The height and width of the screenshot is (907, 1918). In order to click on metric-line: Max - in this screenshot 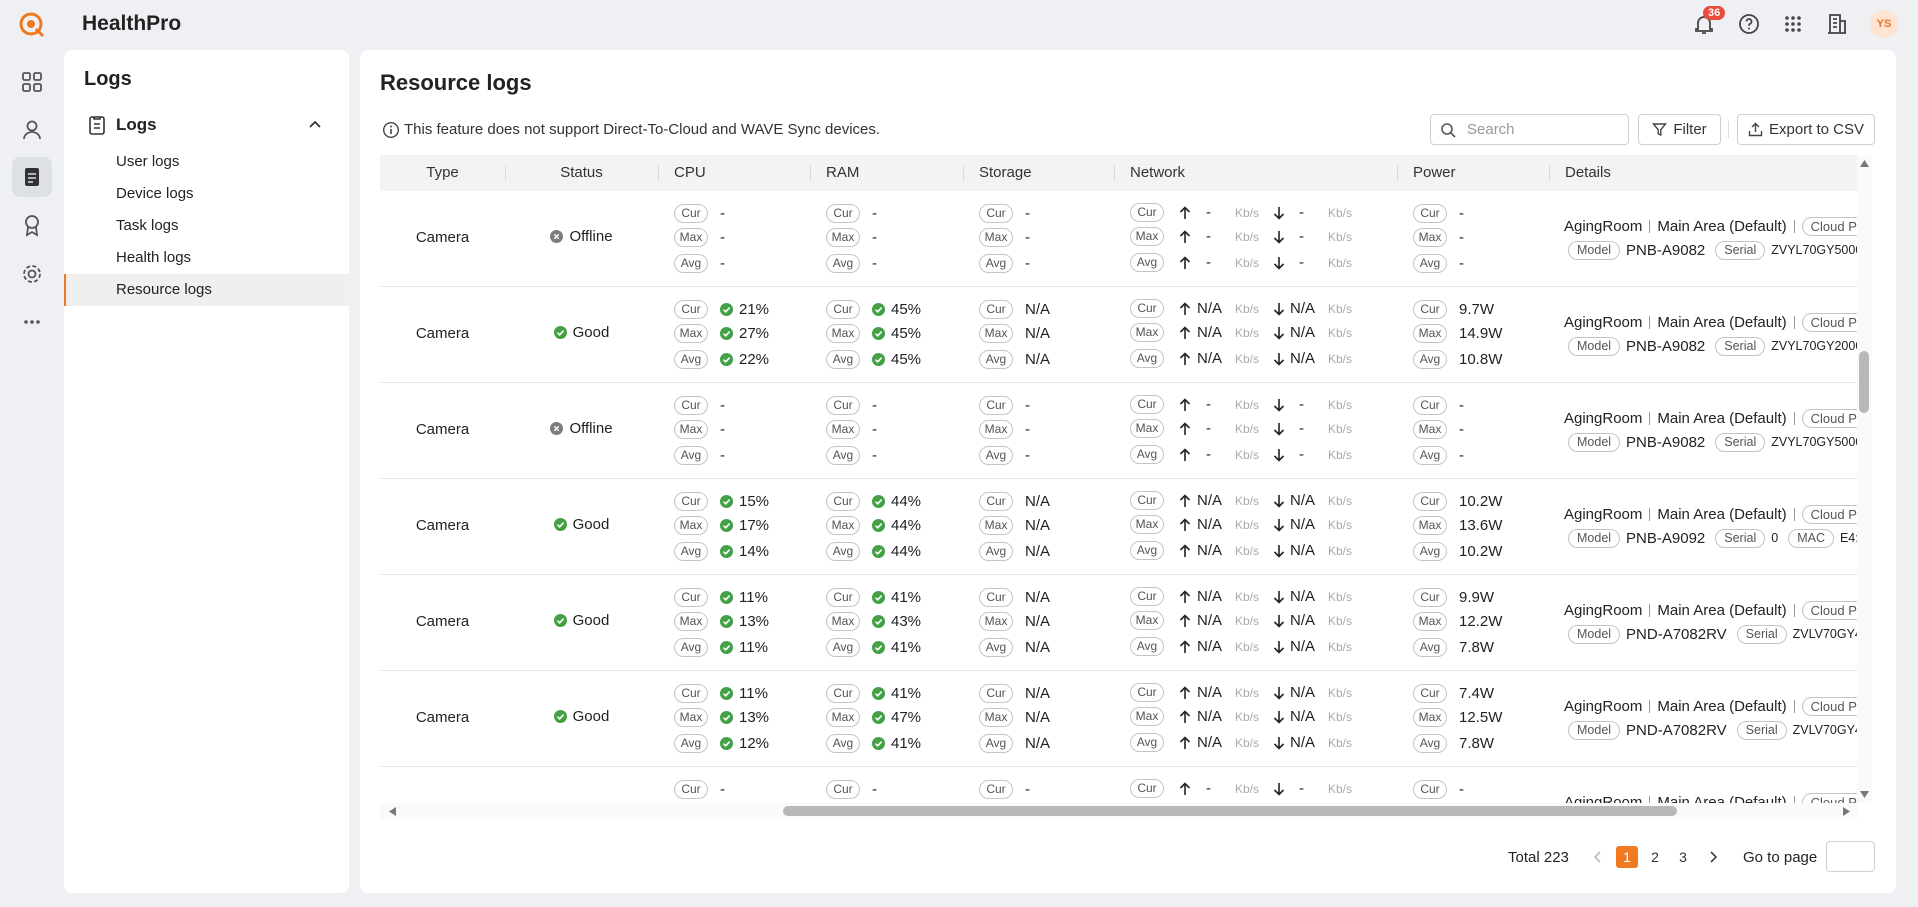, I will do `click(1438, 429)`.